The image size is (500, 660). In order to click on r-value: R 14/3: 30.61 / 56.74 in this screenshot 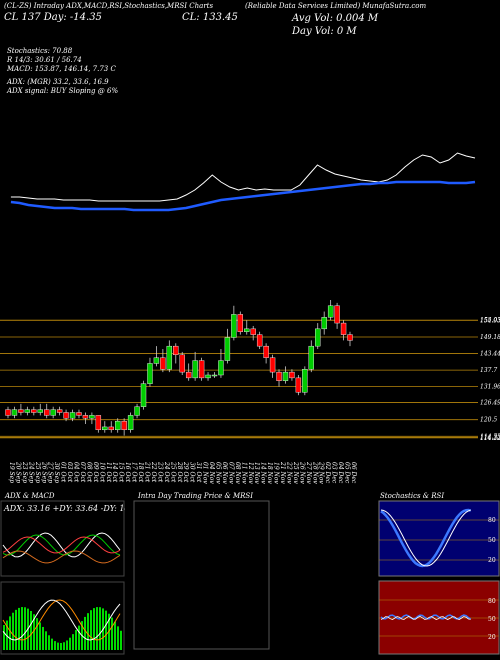, I will do `click(44, 60)`.